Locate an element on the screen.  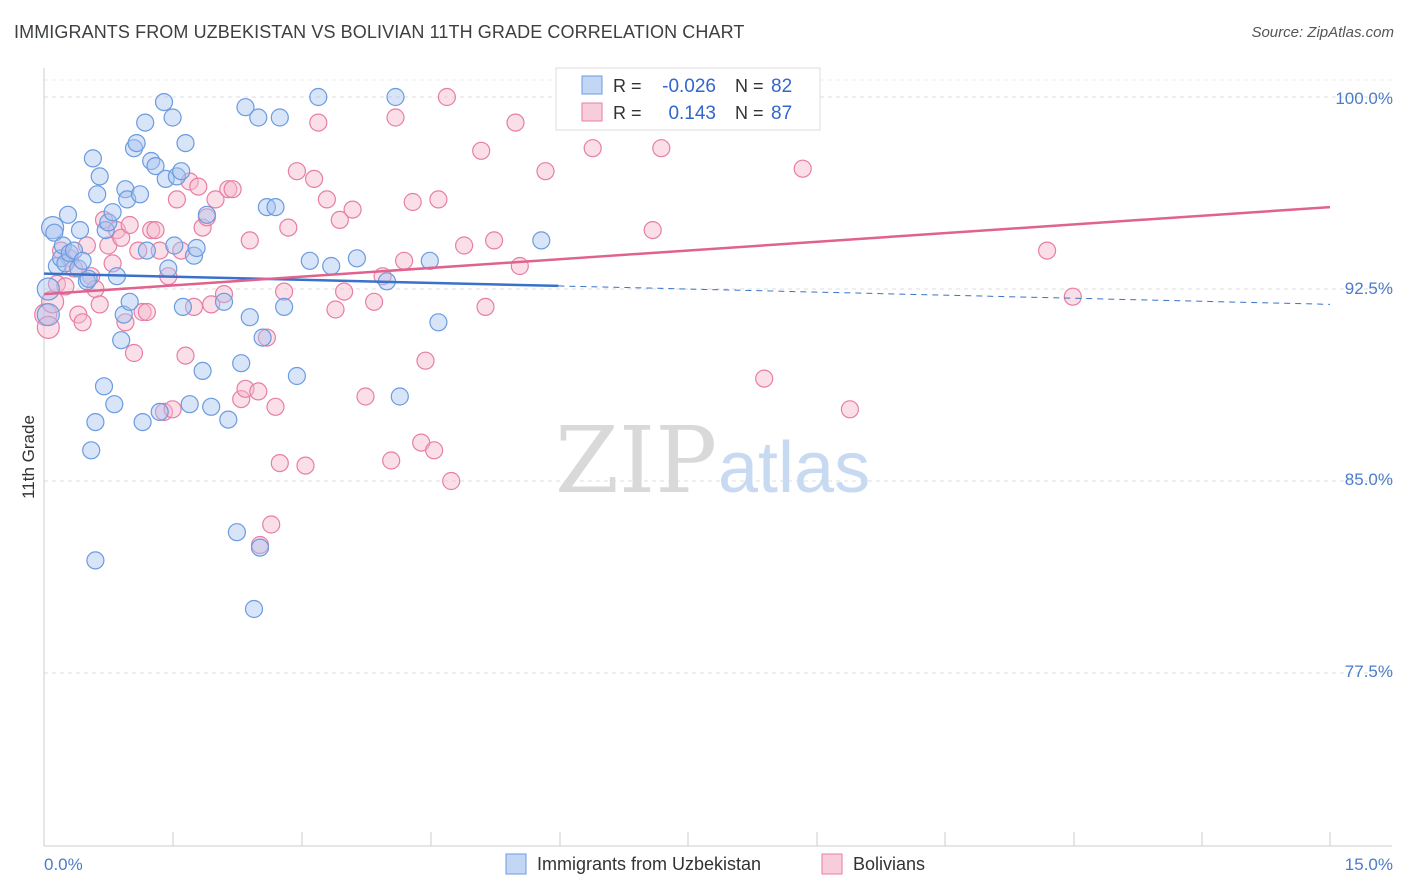
source-label: Source: ZipAtlas.com is located at coordinates (1322, 32).